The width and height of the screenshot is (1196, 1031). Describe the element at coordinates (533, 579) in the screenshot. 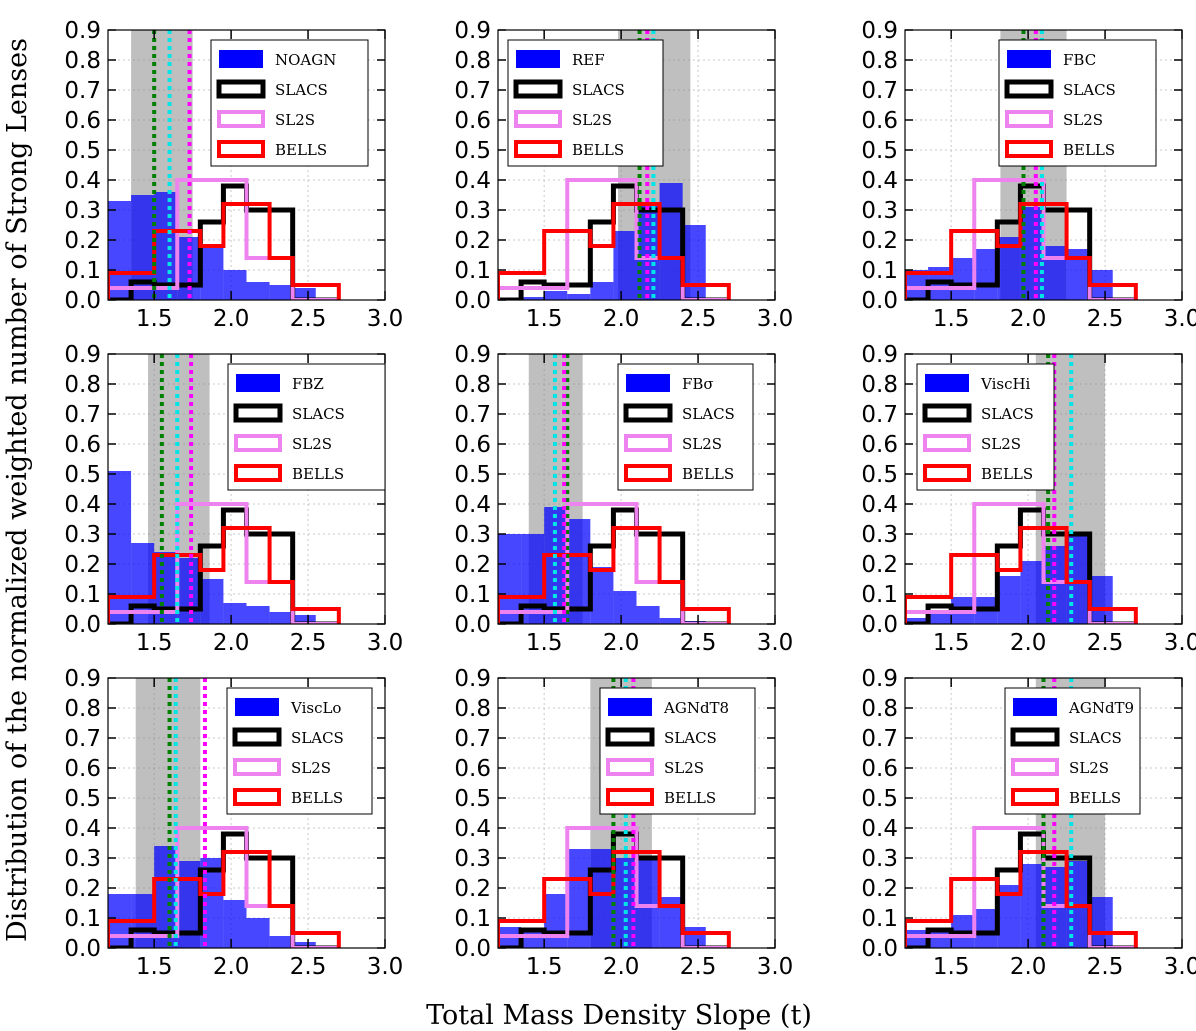

I see `bar-FBσ-2` at that location.